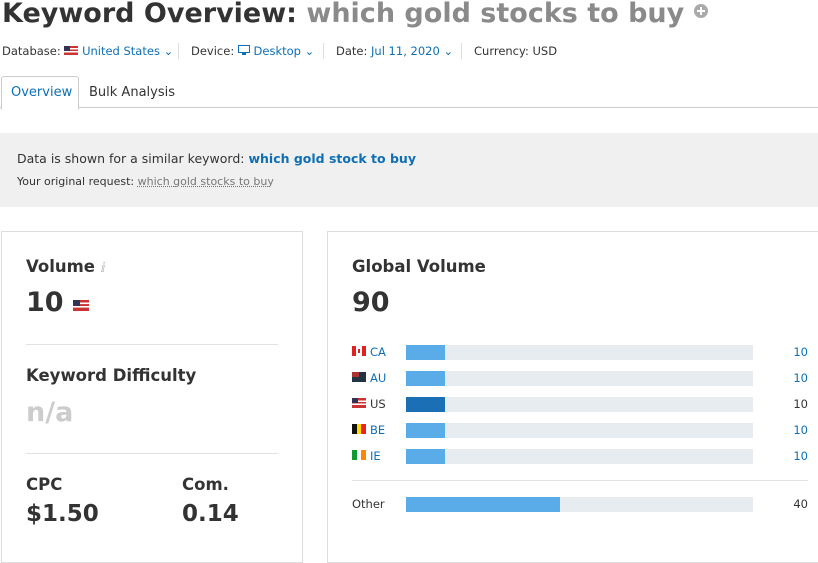  I want to click on country-code: AU, so click(378, 378).